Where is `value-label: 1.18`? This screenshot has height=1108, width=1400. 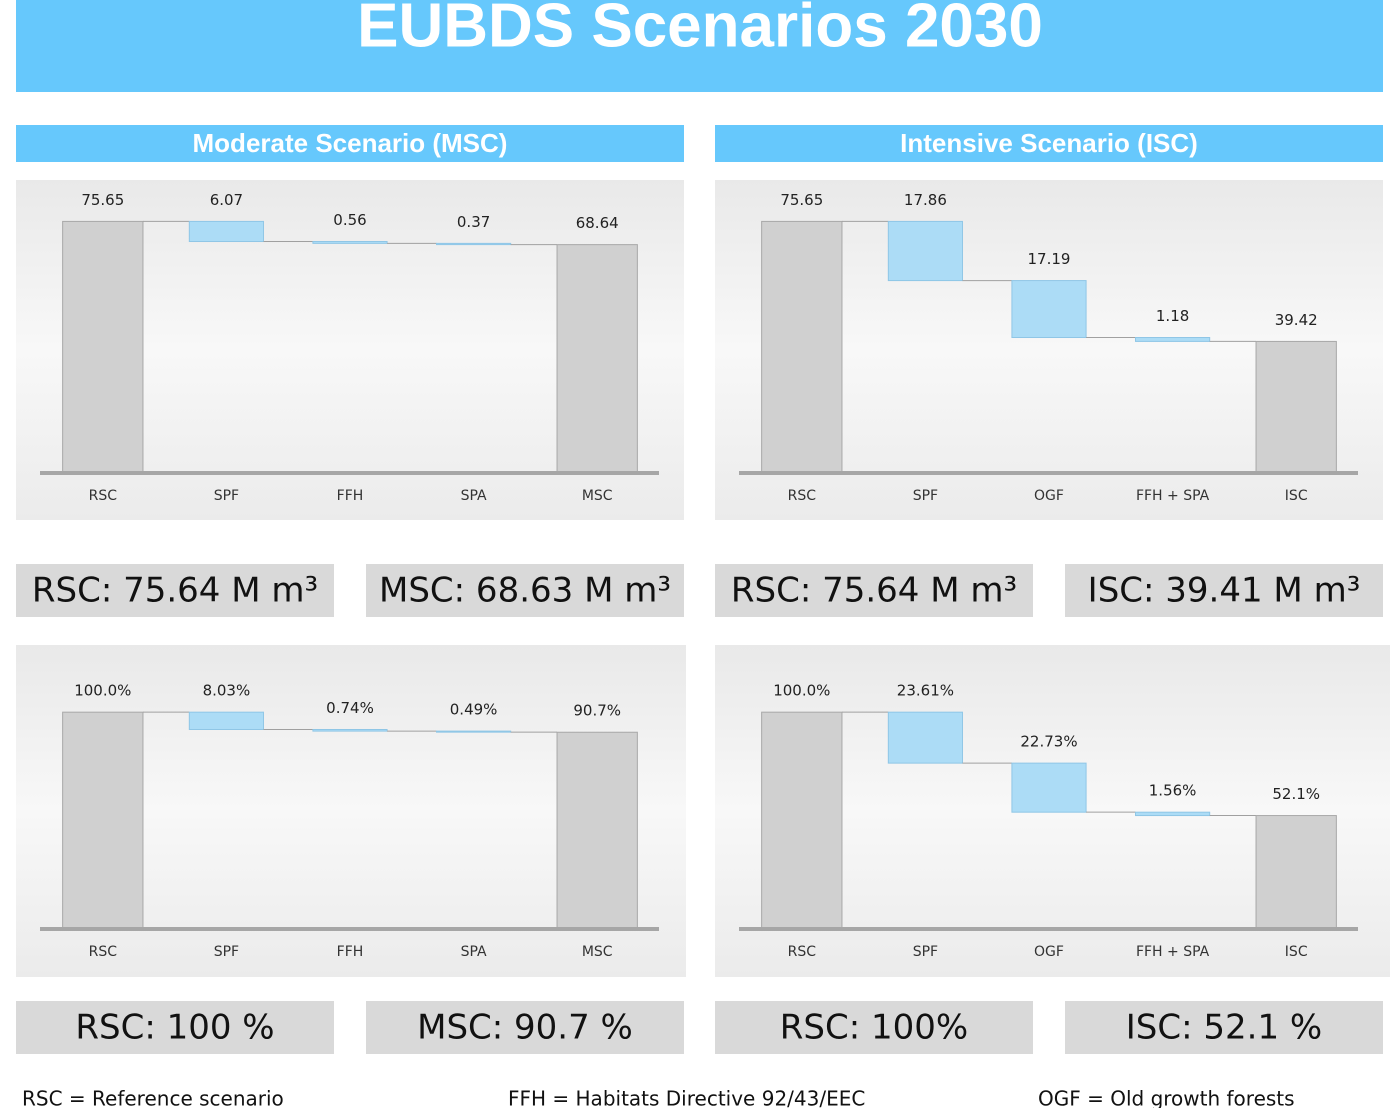 value-label: 1.18 is located at coordinates (1172, 316).